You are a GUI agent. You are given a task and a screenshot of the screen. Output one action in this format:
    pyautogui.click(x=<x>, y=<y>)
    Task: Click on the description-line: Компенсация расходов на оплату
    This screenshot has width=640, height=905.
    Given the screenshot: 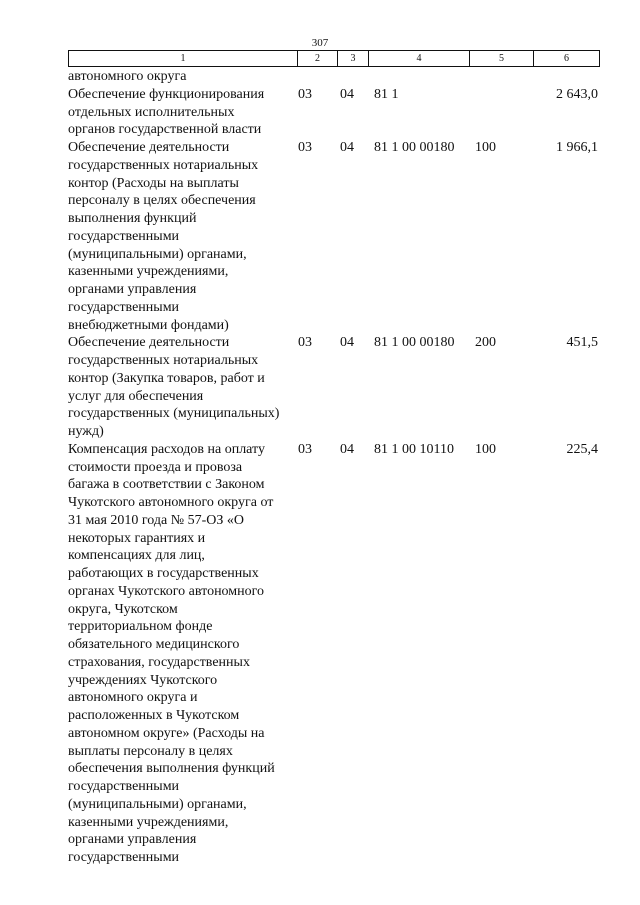 What is the action you would take?
    pyautogui.click(x=166, y=449)
    